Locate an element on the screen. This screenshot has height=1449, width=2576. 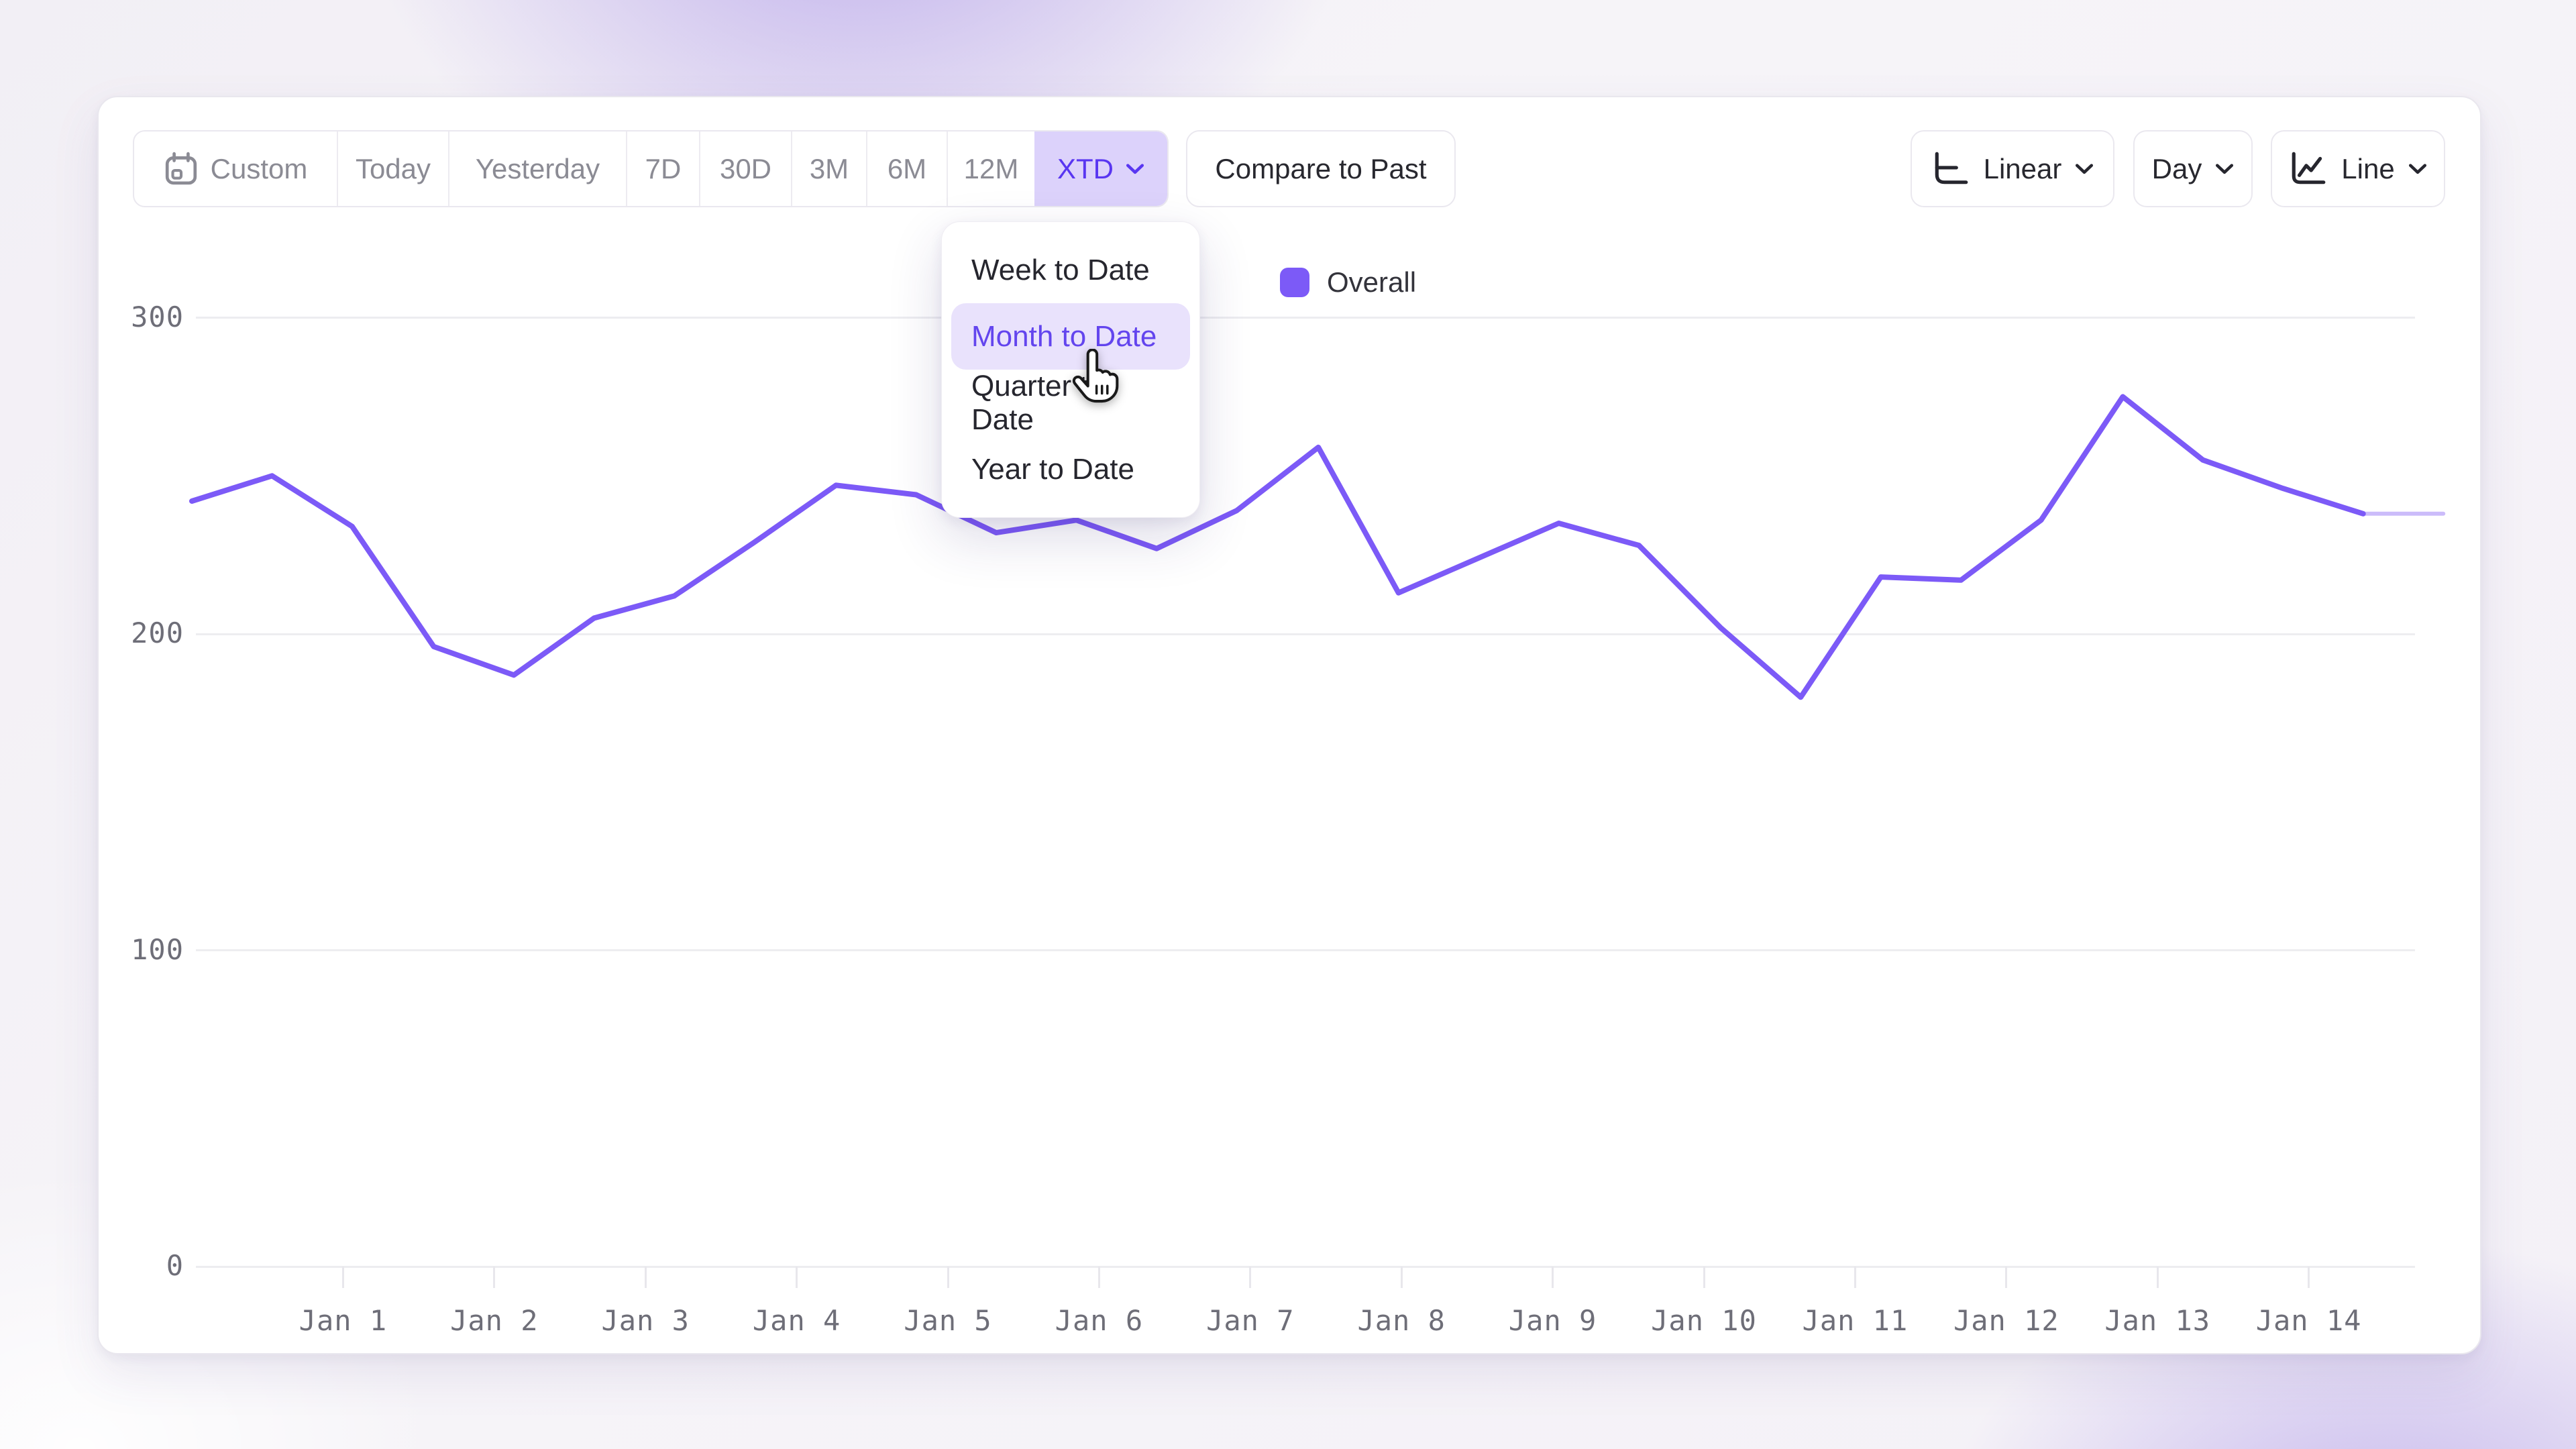
menu-item-year-to-date: Year to Date is located at coordinates (1052, 469).